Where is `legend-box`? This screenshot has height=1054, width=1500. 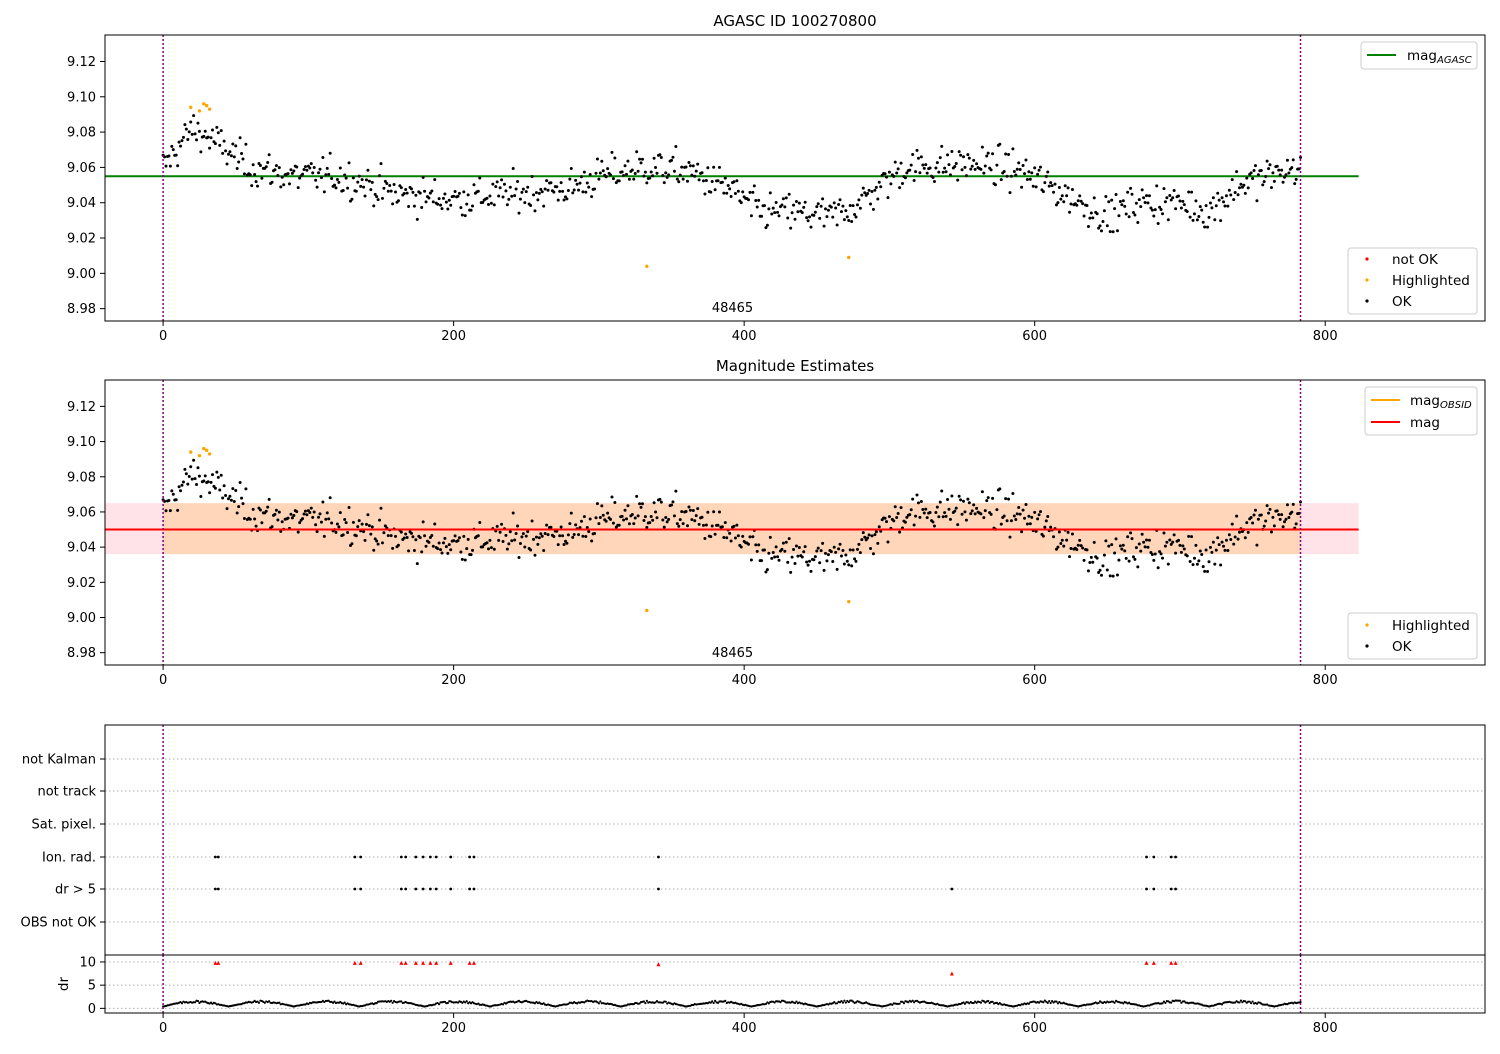
legend-box is located at coordinates (1412, 281).